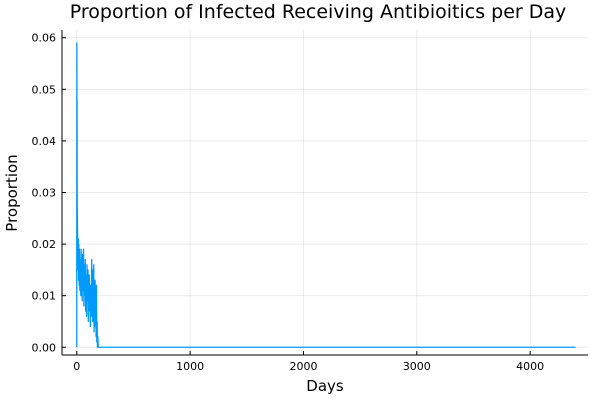 Image resolution: width=600 pixels, height=400 pixels. What do you see at coordinates (44, 244) in the screenshot?
I see `y-tick-label: 0.02` at bounding box center [44, 244].